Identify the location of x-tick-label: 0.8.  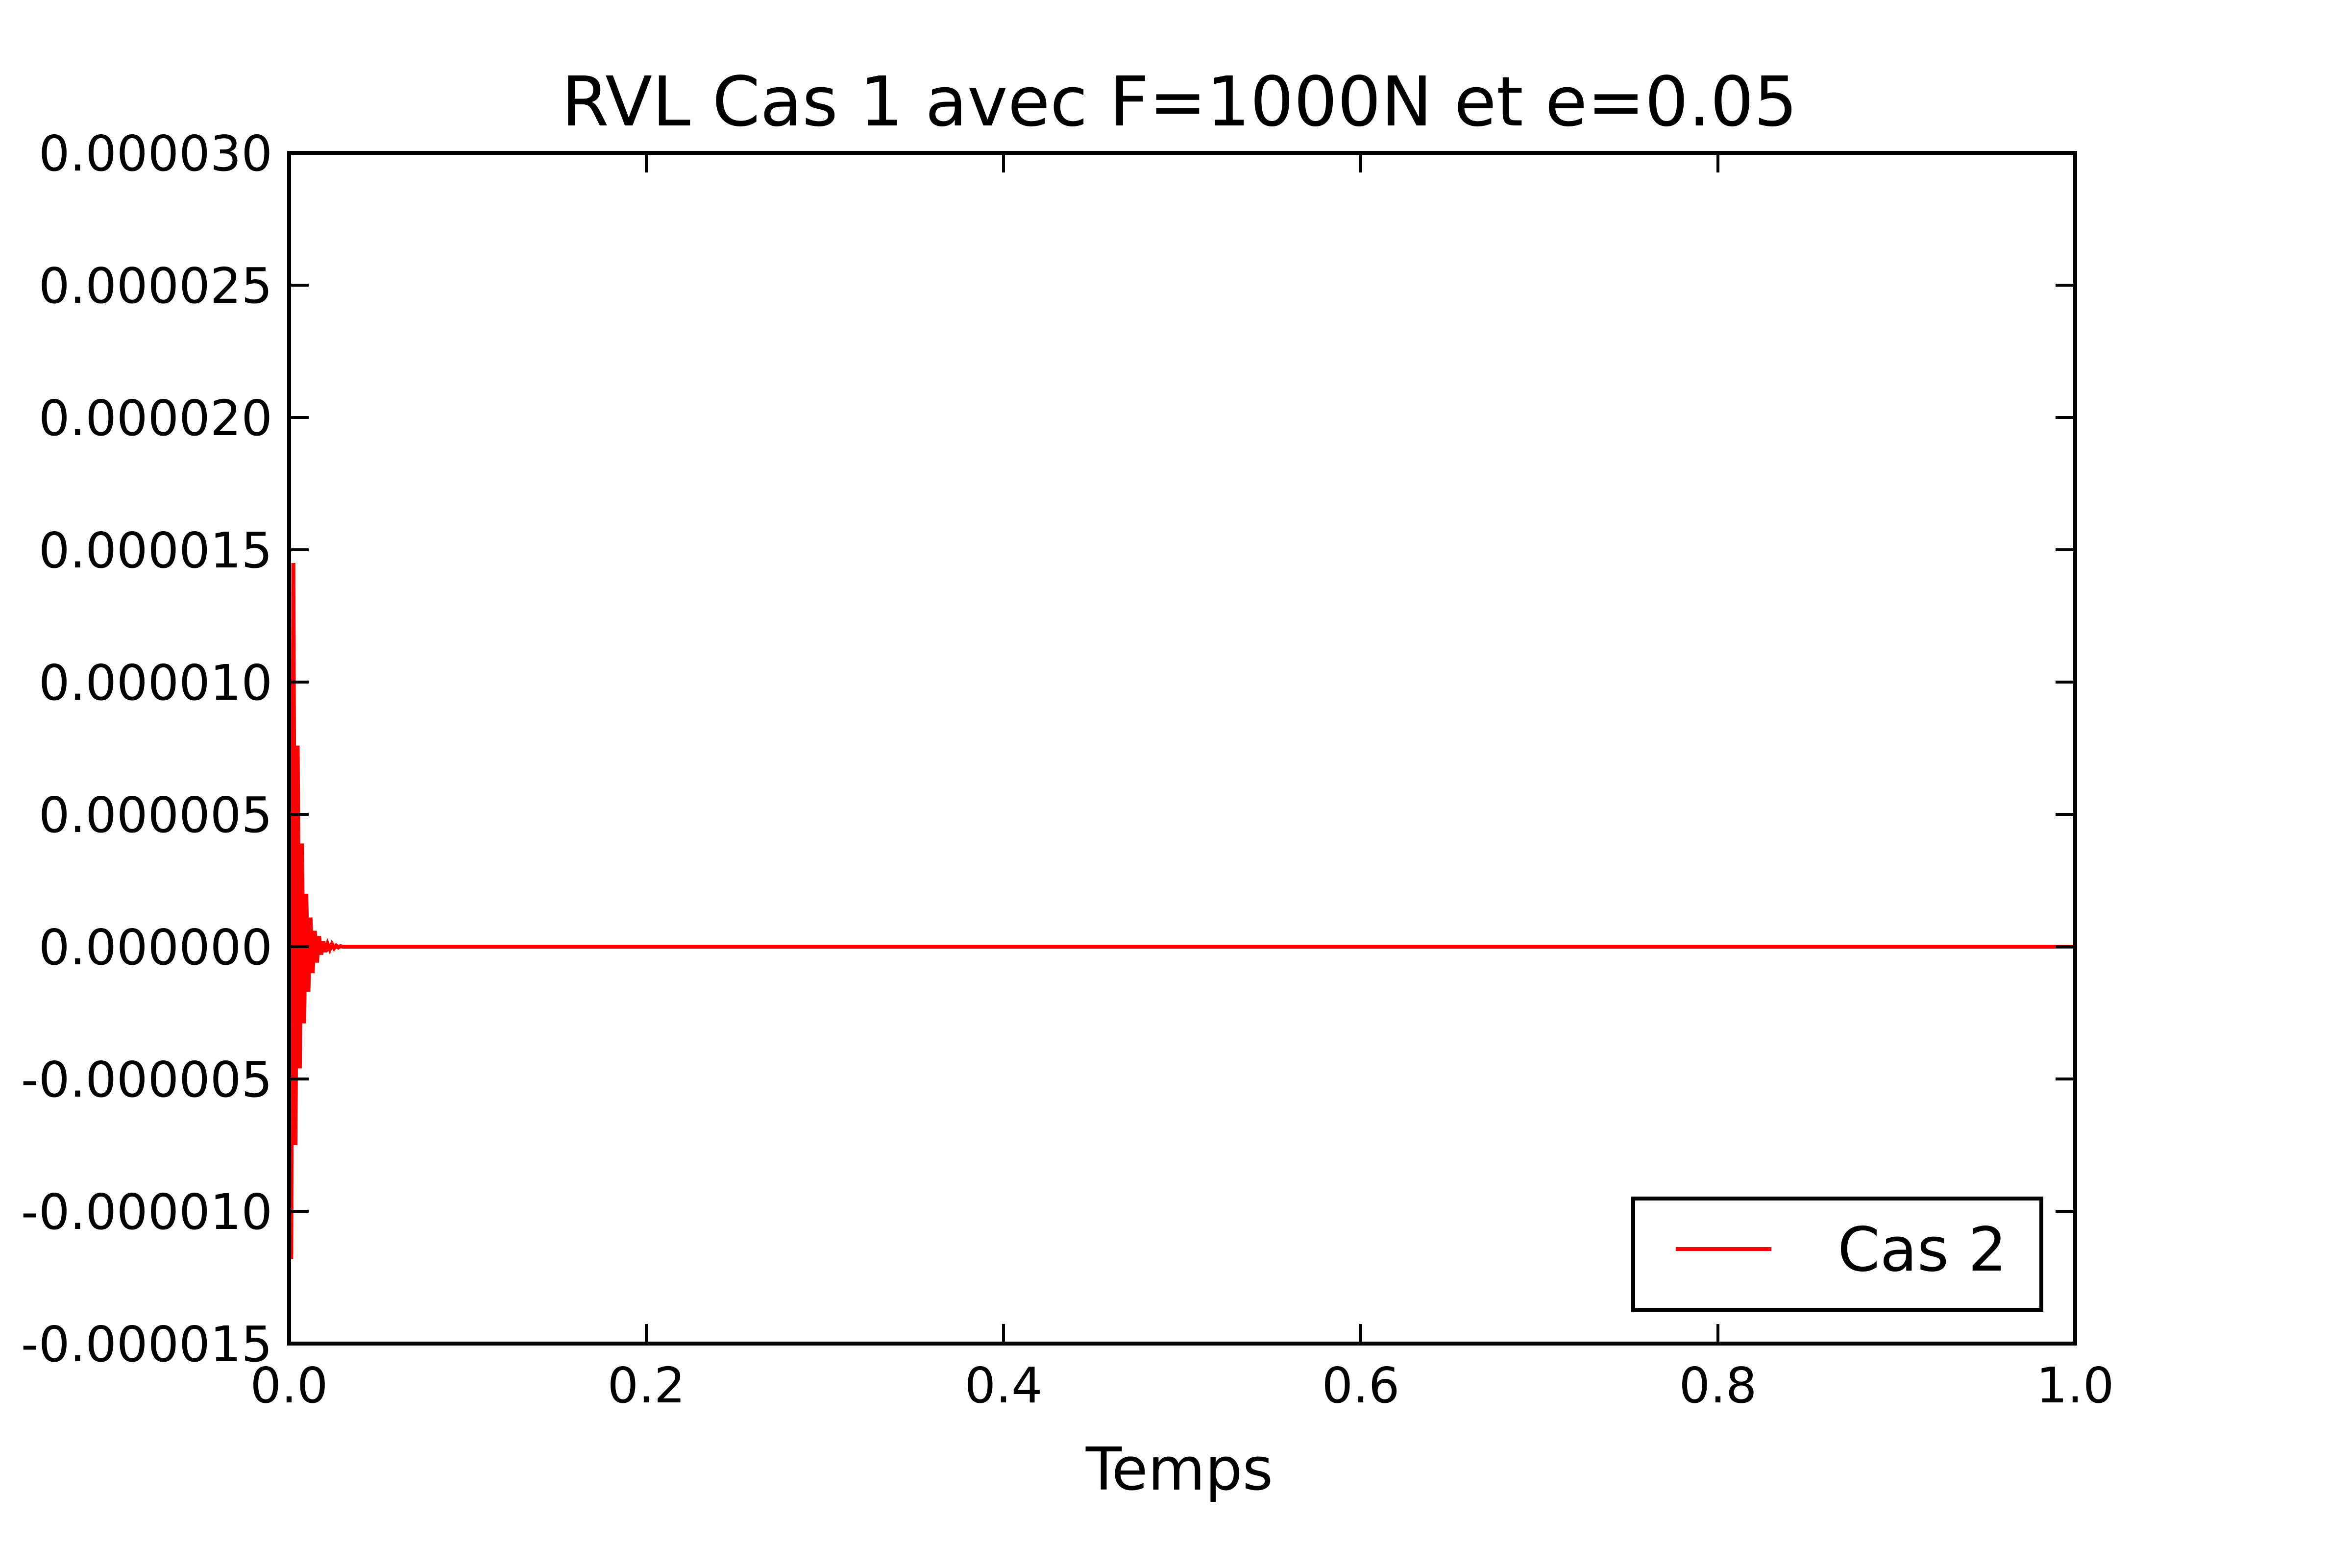
(1718, 1385).